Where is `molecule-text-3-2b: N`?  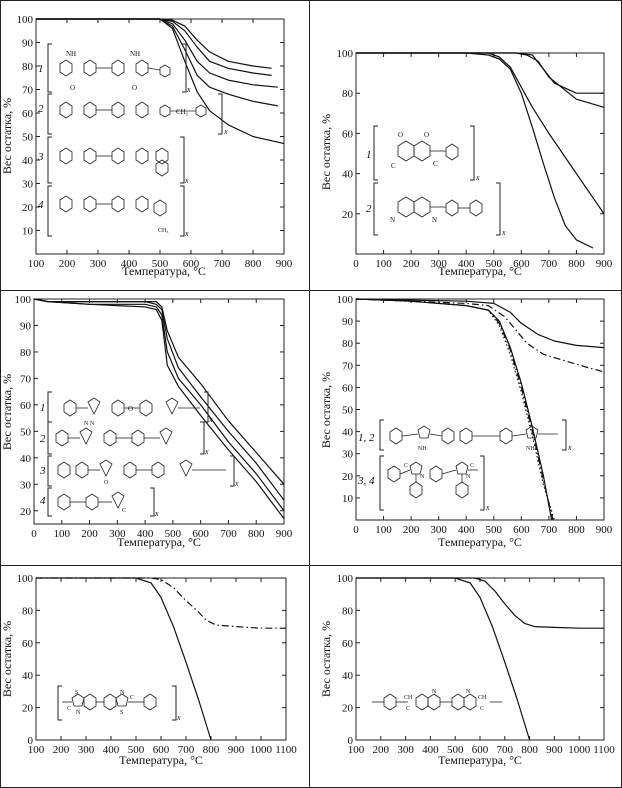
molecule-text-3-2b: N is located at coordinates (92, 424).